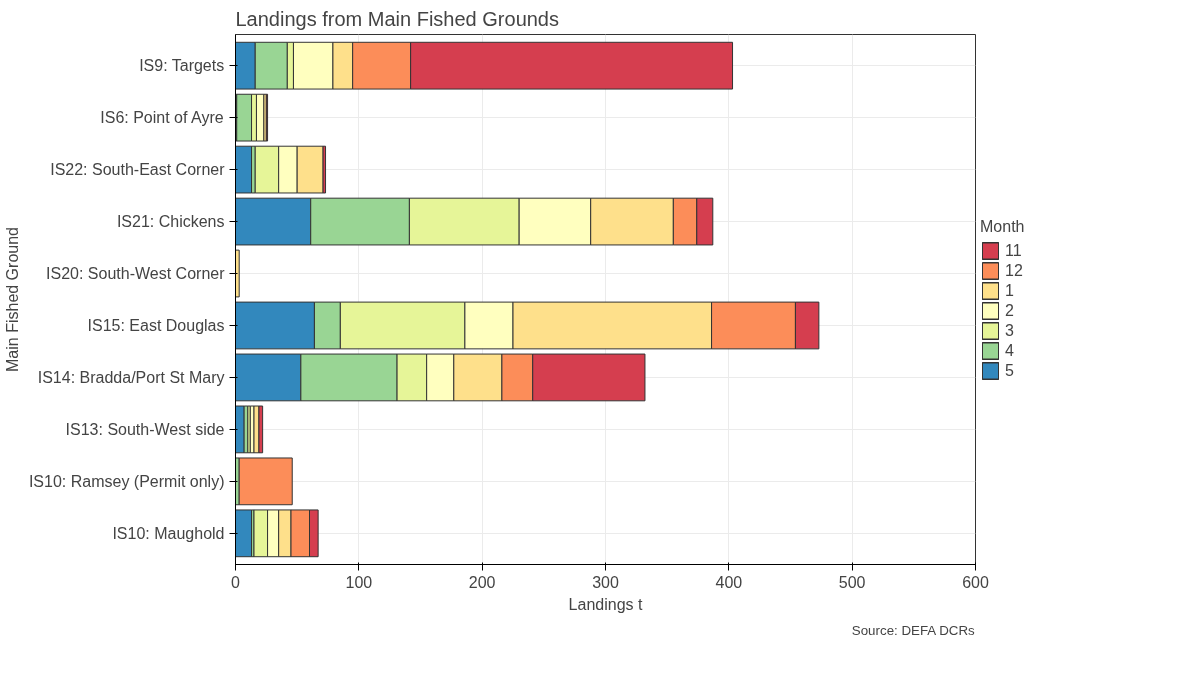 The image size is (1203, 688). I want to click on x-tick-label: 200, so click(482, 582).